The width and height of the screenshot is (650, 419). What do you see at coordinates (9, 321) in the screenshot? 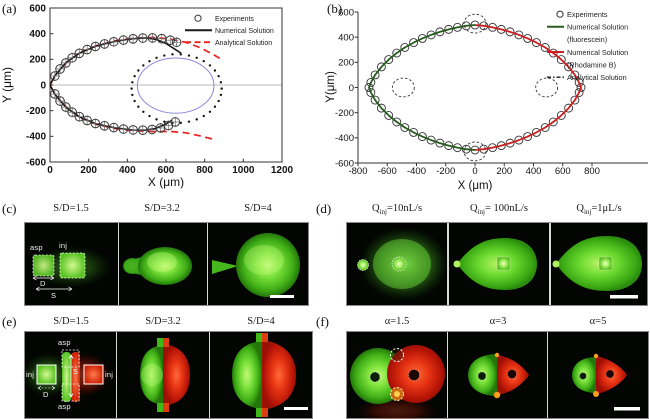
I see `panel-e-tag: (e)` at bounding box center [9, 321].